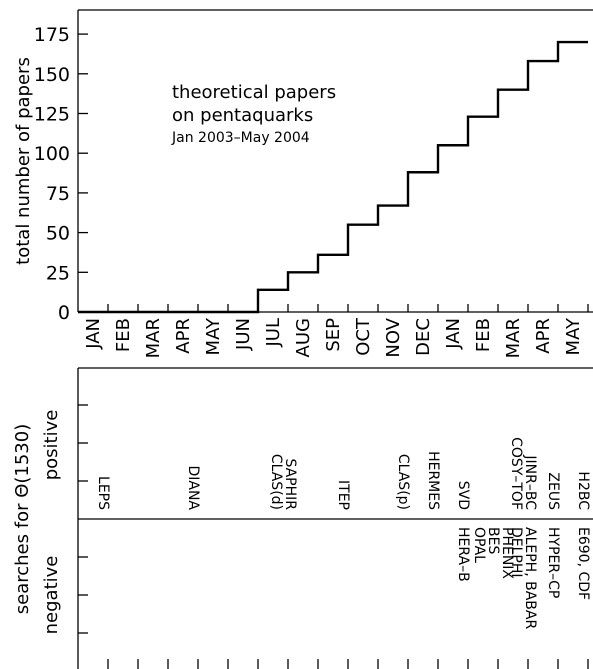 This screenshot has height=669, width=593. I want to click on month-label: JUL, so click(273, 333).